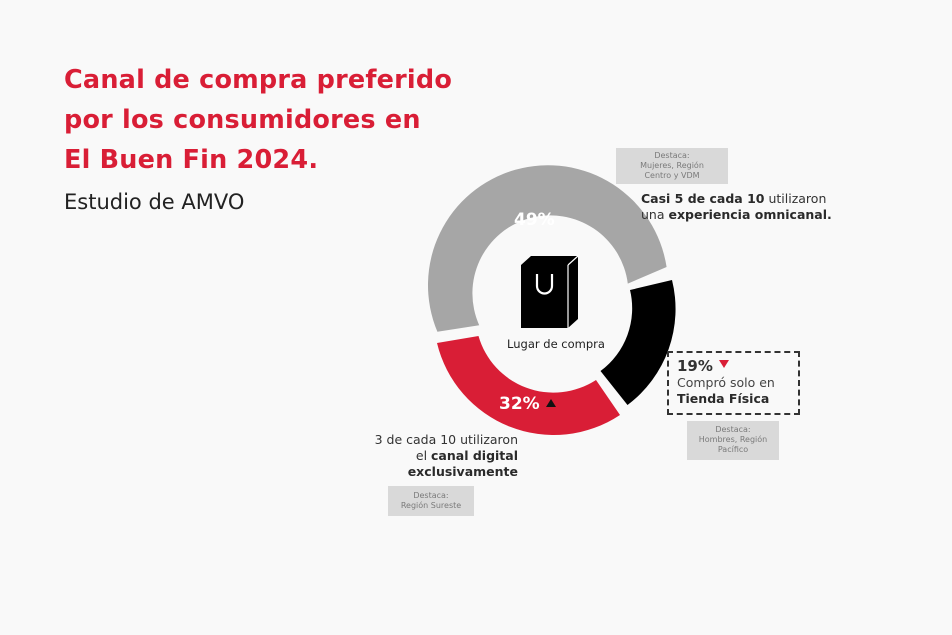  What do you see at coordinates (474, 455) in the screenshot?
I see `note-bold: canal digital` at bounding box center [474, 455].